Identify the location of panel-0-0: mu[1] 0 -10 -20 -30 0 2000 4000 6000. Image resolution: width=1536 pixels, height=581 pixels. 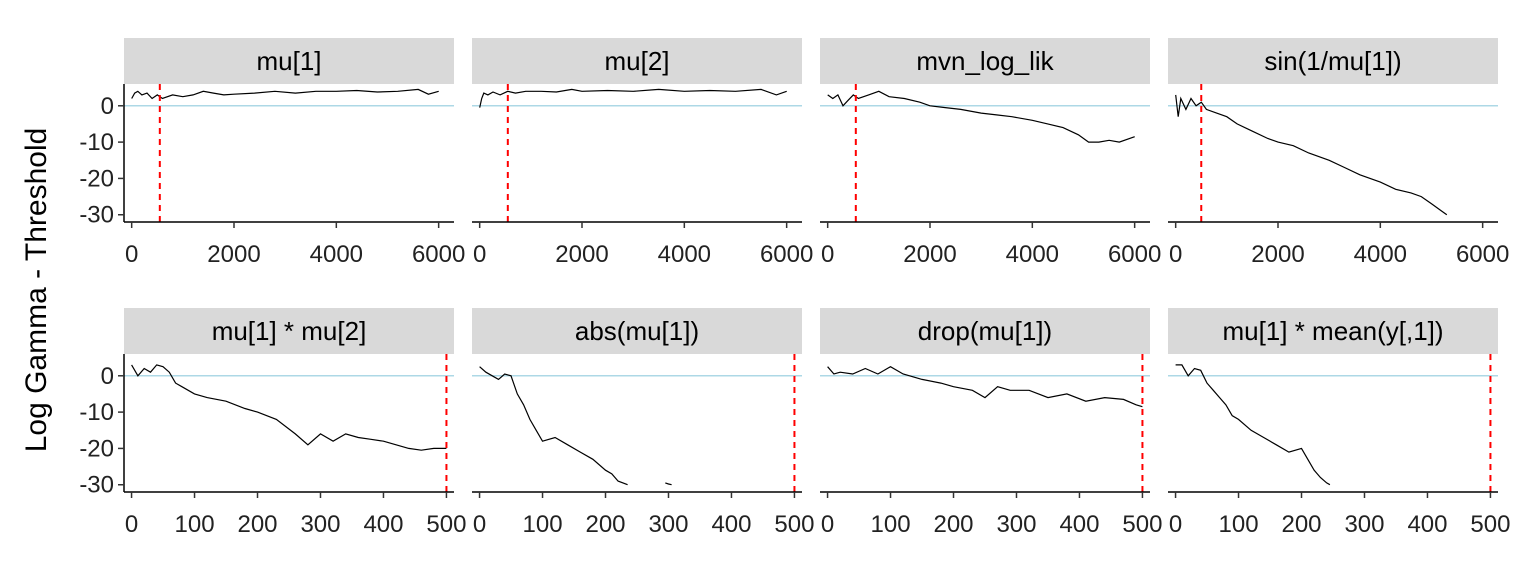
(272, 153).